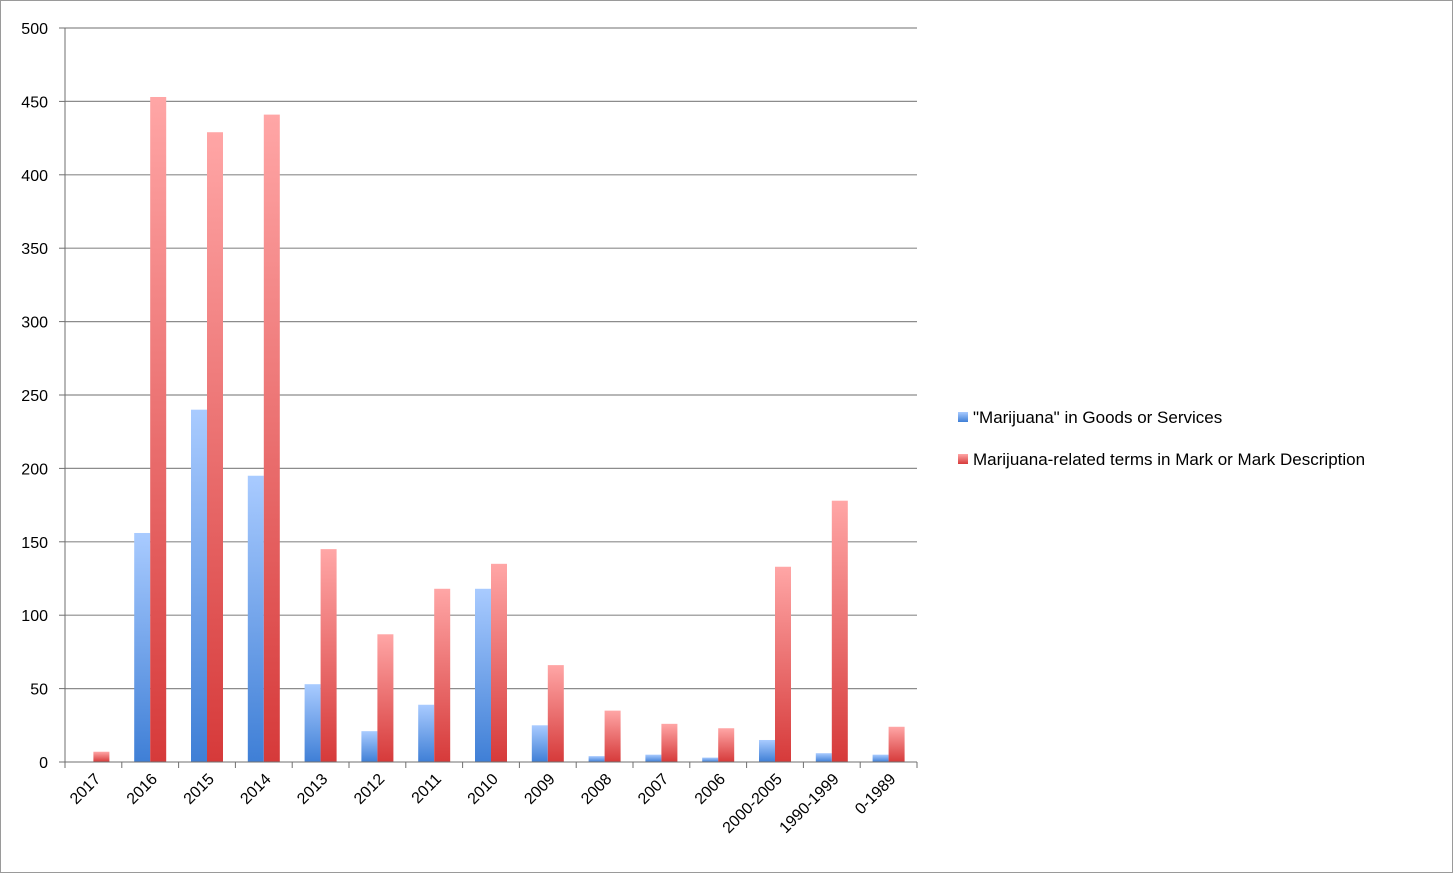 The width and height of the screenshot is (1453, 873). Describe the element at coordinates (34, 323) in the screenshot. I see `y-tick-label: 300` at that location.